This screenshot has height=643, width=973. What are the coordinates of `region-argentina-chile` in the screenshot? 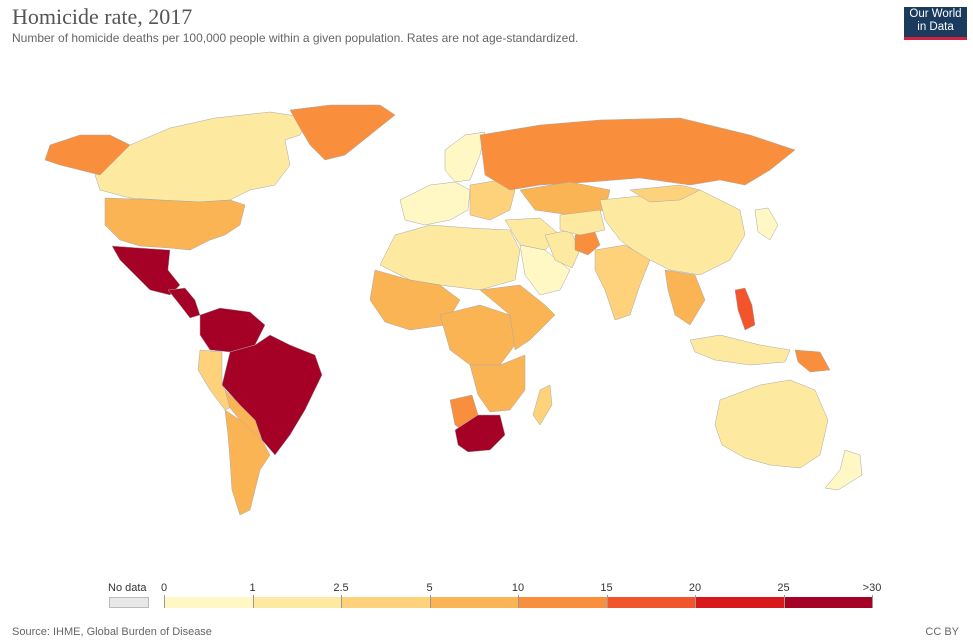 It's located at (247, 462).